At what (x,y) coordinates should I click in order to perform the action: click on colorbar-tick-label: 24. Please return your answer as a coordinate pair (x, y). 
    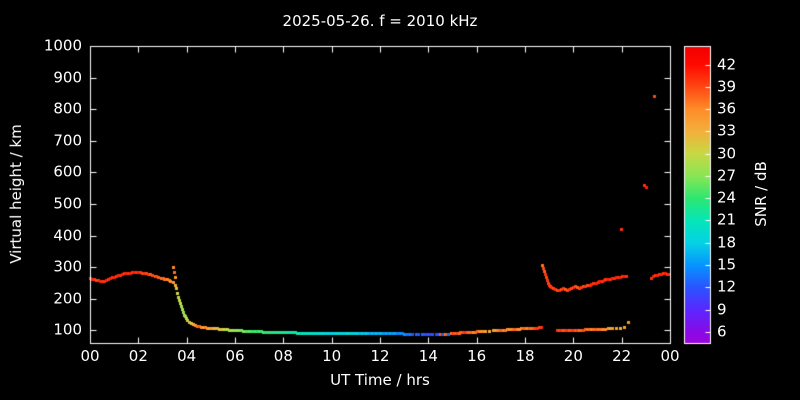
    Looking at the image, I should click on (727, 197).